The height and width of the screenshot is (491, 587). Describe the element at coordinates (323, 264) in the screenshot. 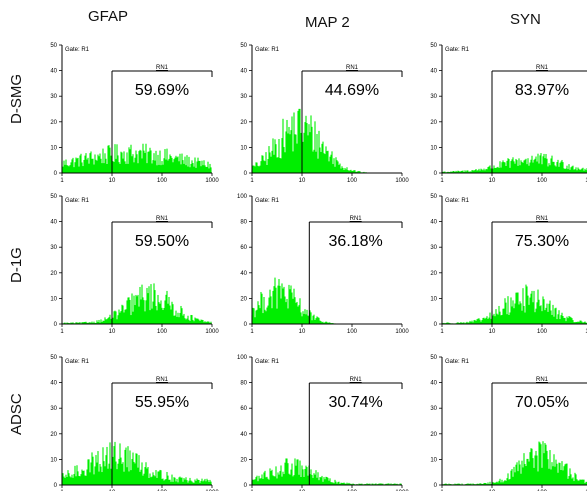

I see `histogram-panel-d-1g-map2: 0 20 40 60 80 100 1 10 100 1000 Gate: R1 RN1 36.18%` at that location.